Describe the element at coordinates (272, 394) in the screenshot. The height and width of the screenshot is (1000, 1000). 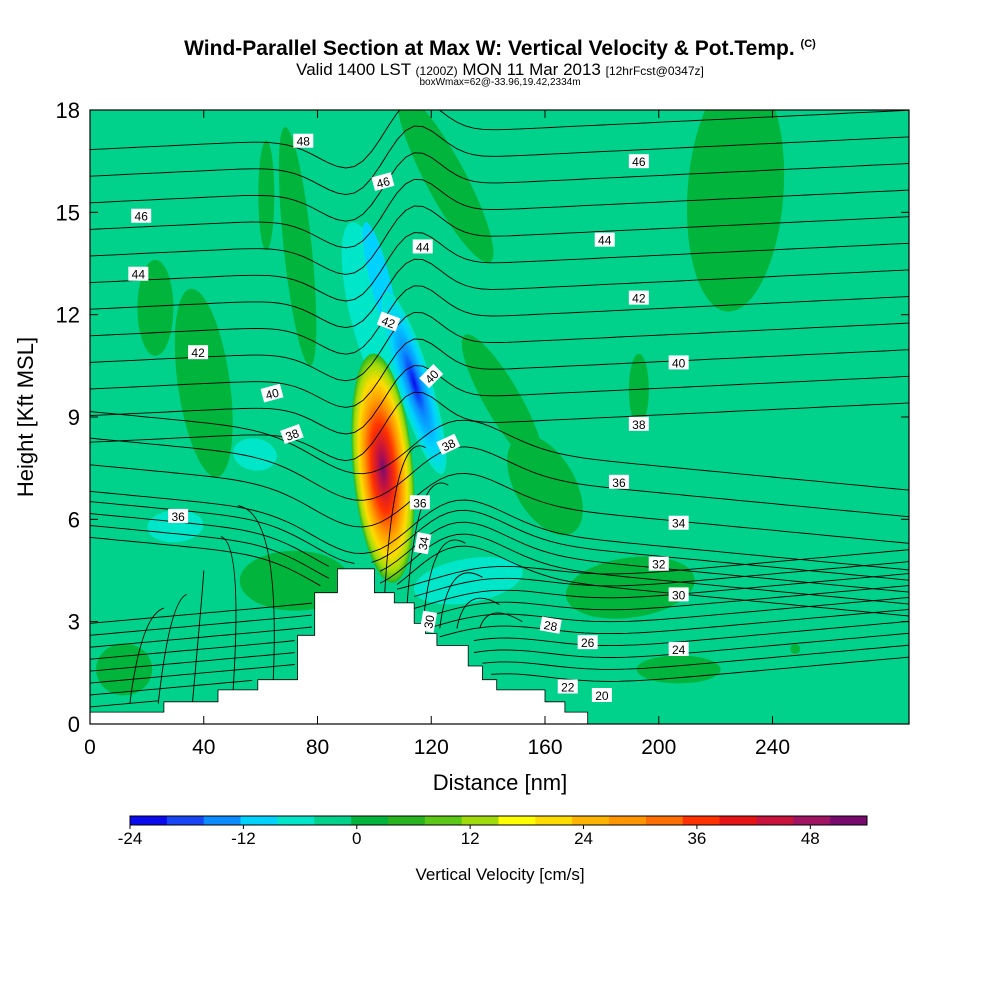
I see `theta-label-text-10: 40` at that location.